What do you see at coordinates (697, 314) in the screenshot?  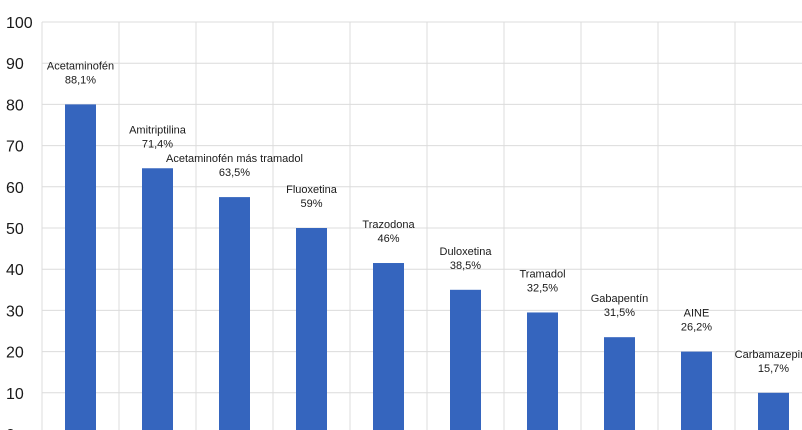 I see `bar-category-label: AINE` at bounding box center [697, 314].